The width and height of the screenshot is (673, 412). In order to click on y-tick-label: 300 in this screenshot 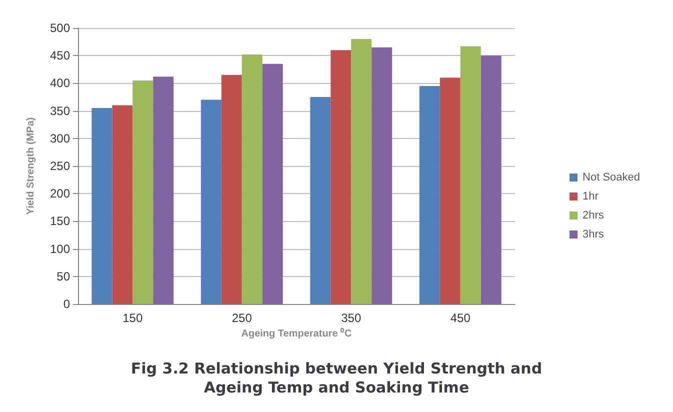, I will do `click(60, 138)`.